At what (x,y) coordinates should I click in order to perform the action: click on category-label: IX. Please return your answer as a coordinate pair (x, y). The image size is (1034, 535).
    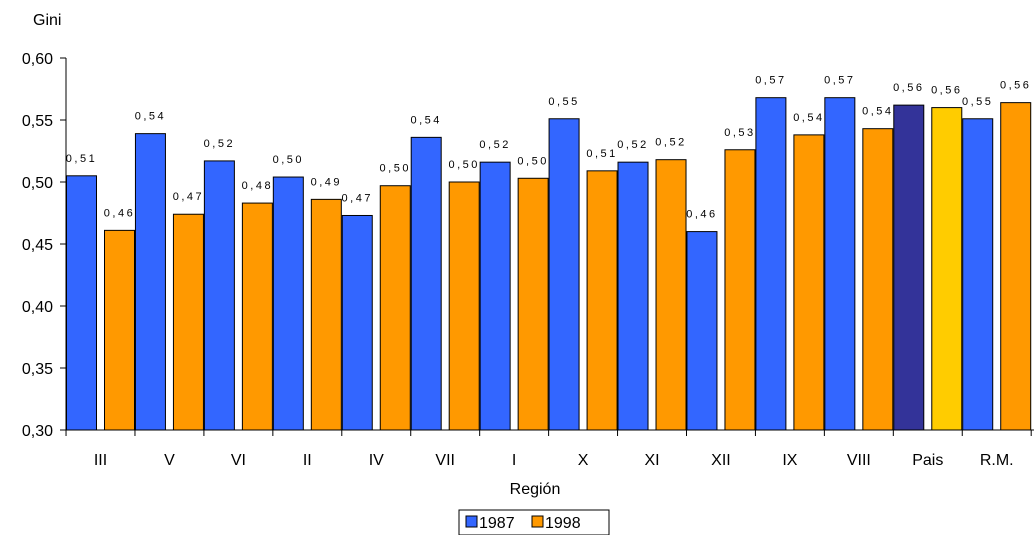
    Looking at the image, I should click on (789, 460).